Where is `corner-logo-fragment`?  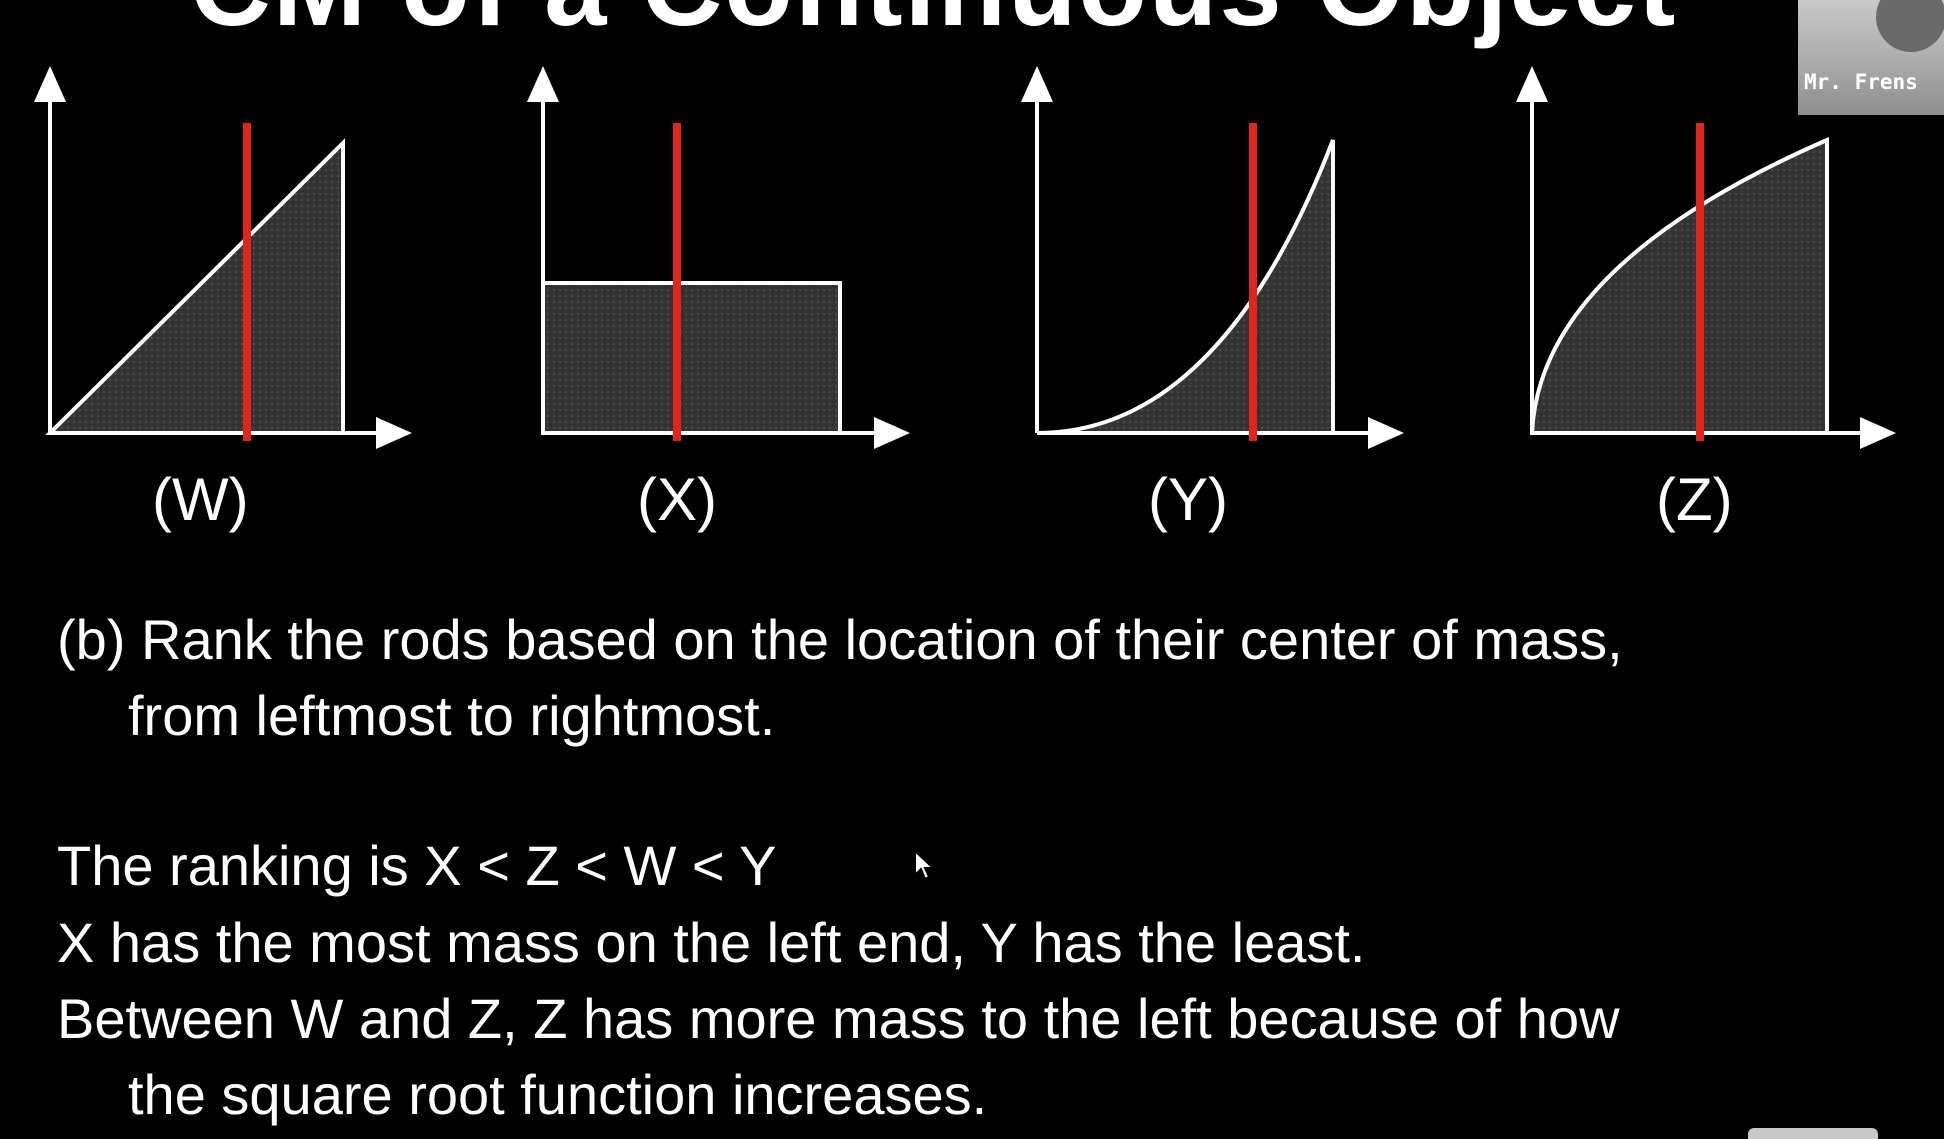 corner-logo-fragment is located at coordinates (1813, 1133).